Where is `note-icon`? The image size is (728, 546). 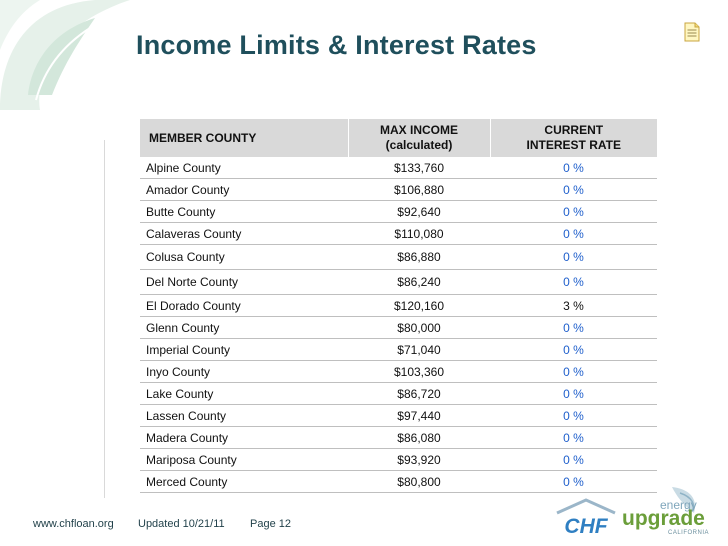 note-icon is located at coordinates (692, 32).